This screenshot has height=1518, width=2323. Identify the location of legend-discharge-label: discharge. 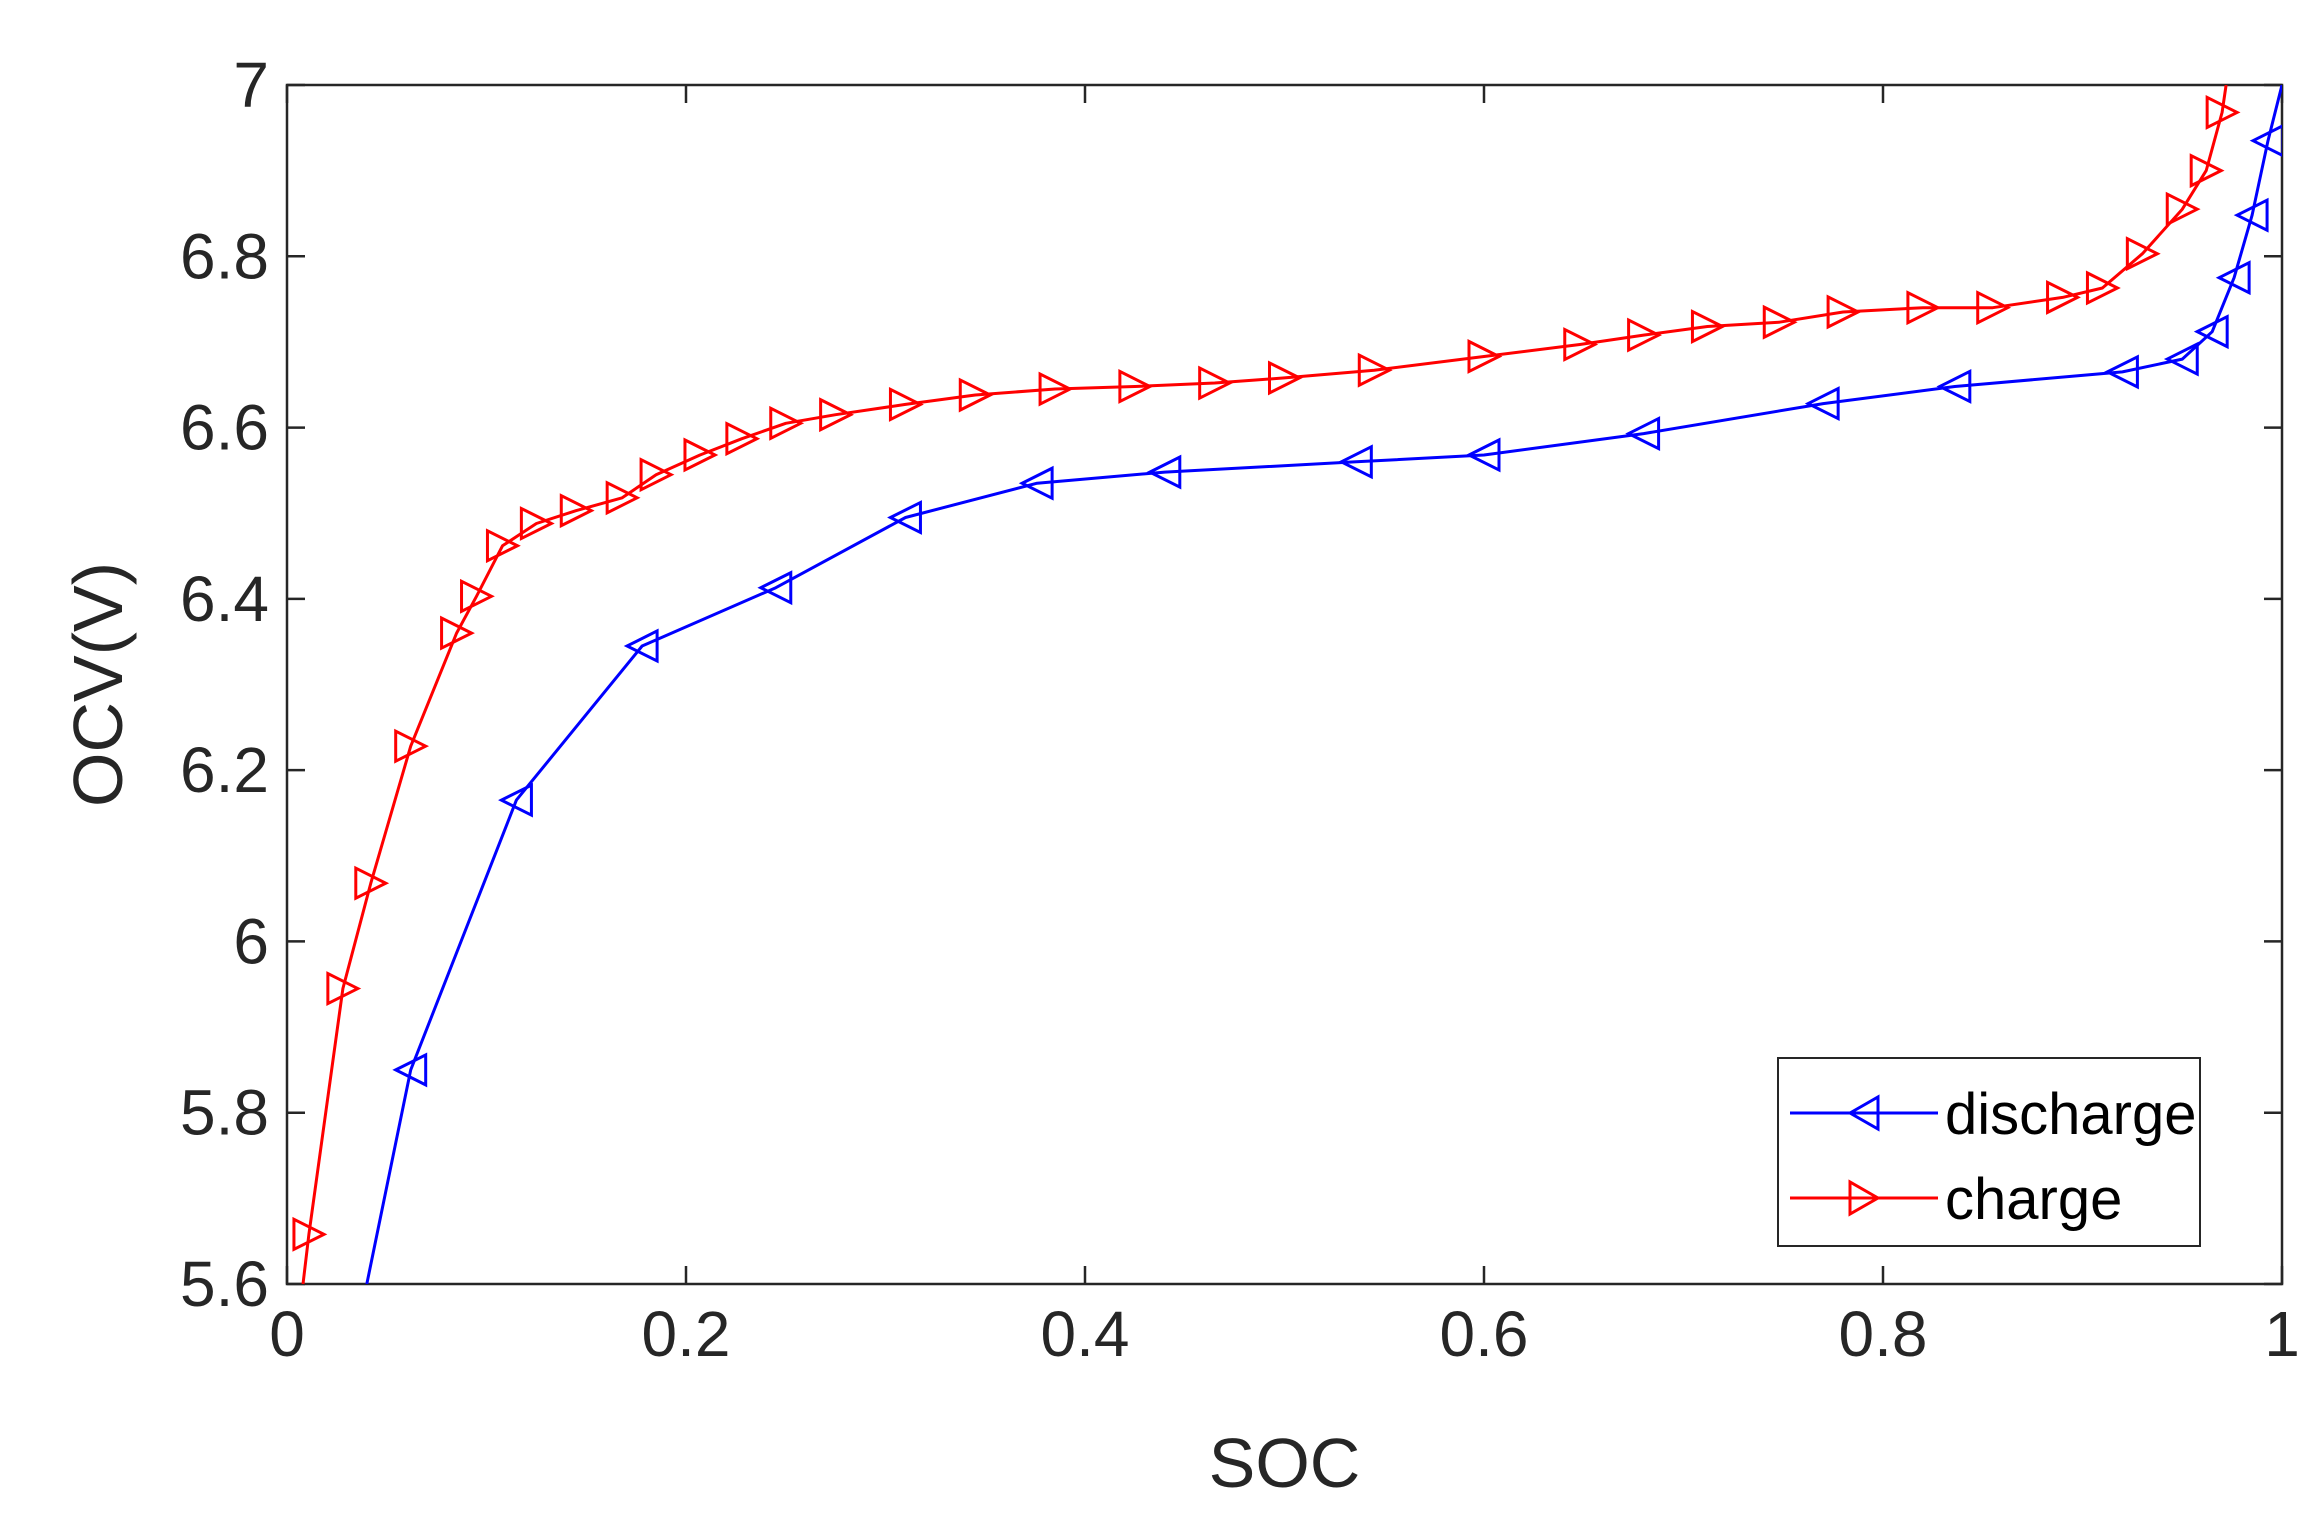
(2070, 1114).